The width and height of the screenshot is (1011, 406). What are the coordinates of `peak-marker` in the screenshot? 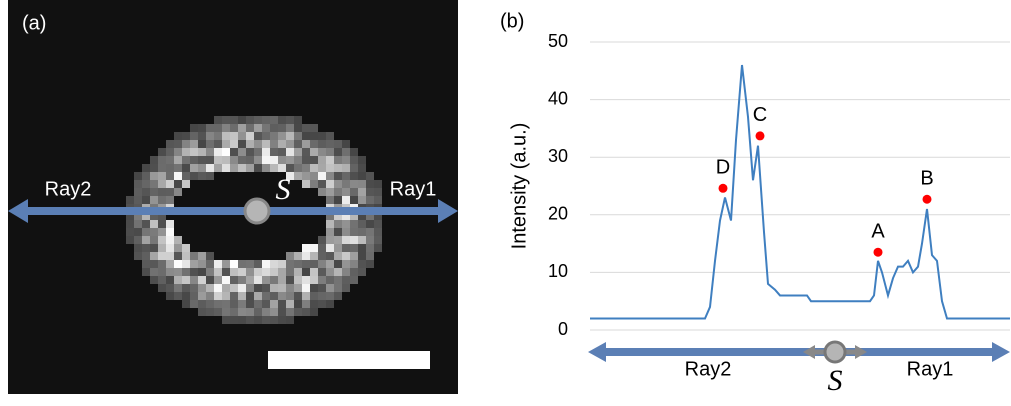 It's located at (927, 199).